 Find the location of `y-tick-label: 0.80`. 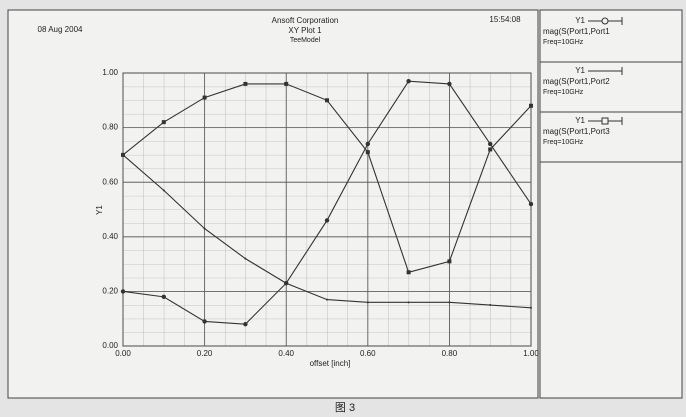

y-tick-label: 0.80 is located at coordinates (110, 127).